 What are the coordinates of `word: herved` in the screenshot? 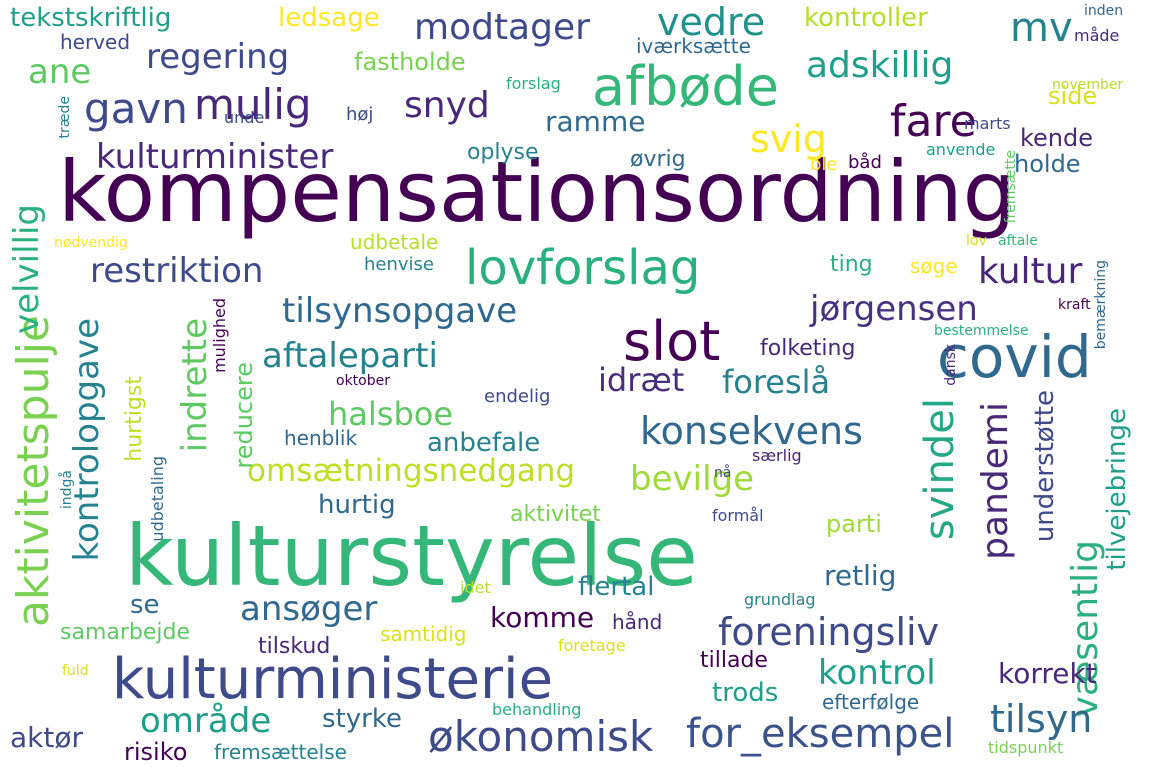 It's located at (95, 42).